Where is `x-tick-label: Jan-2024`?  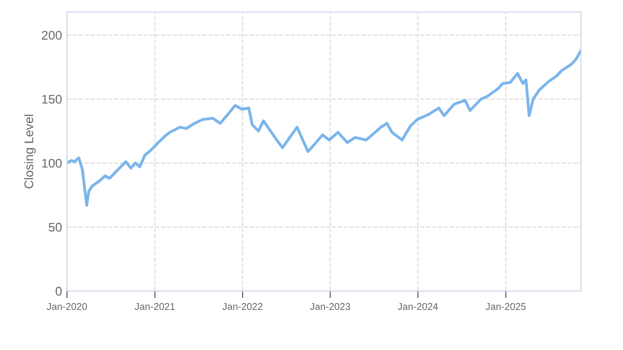 x-tick-label: Jan-2024 is located at coordinates (418, 306).